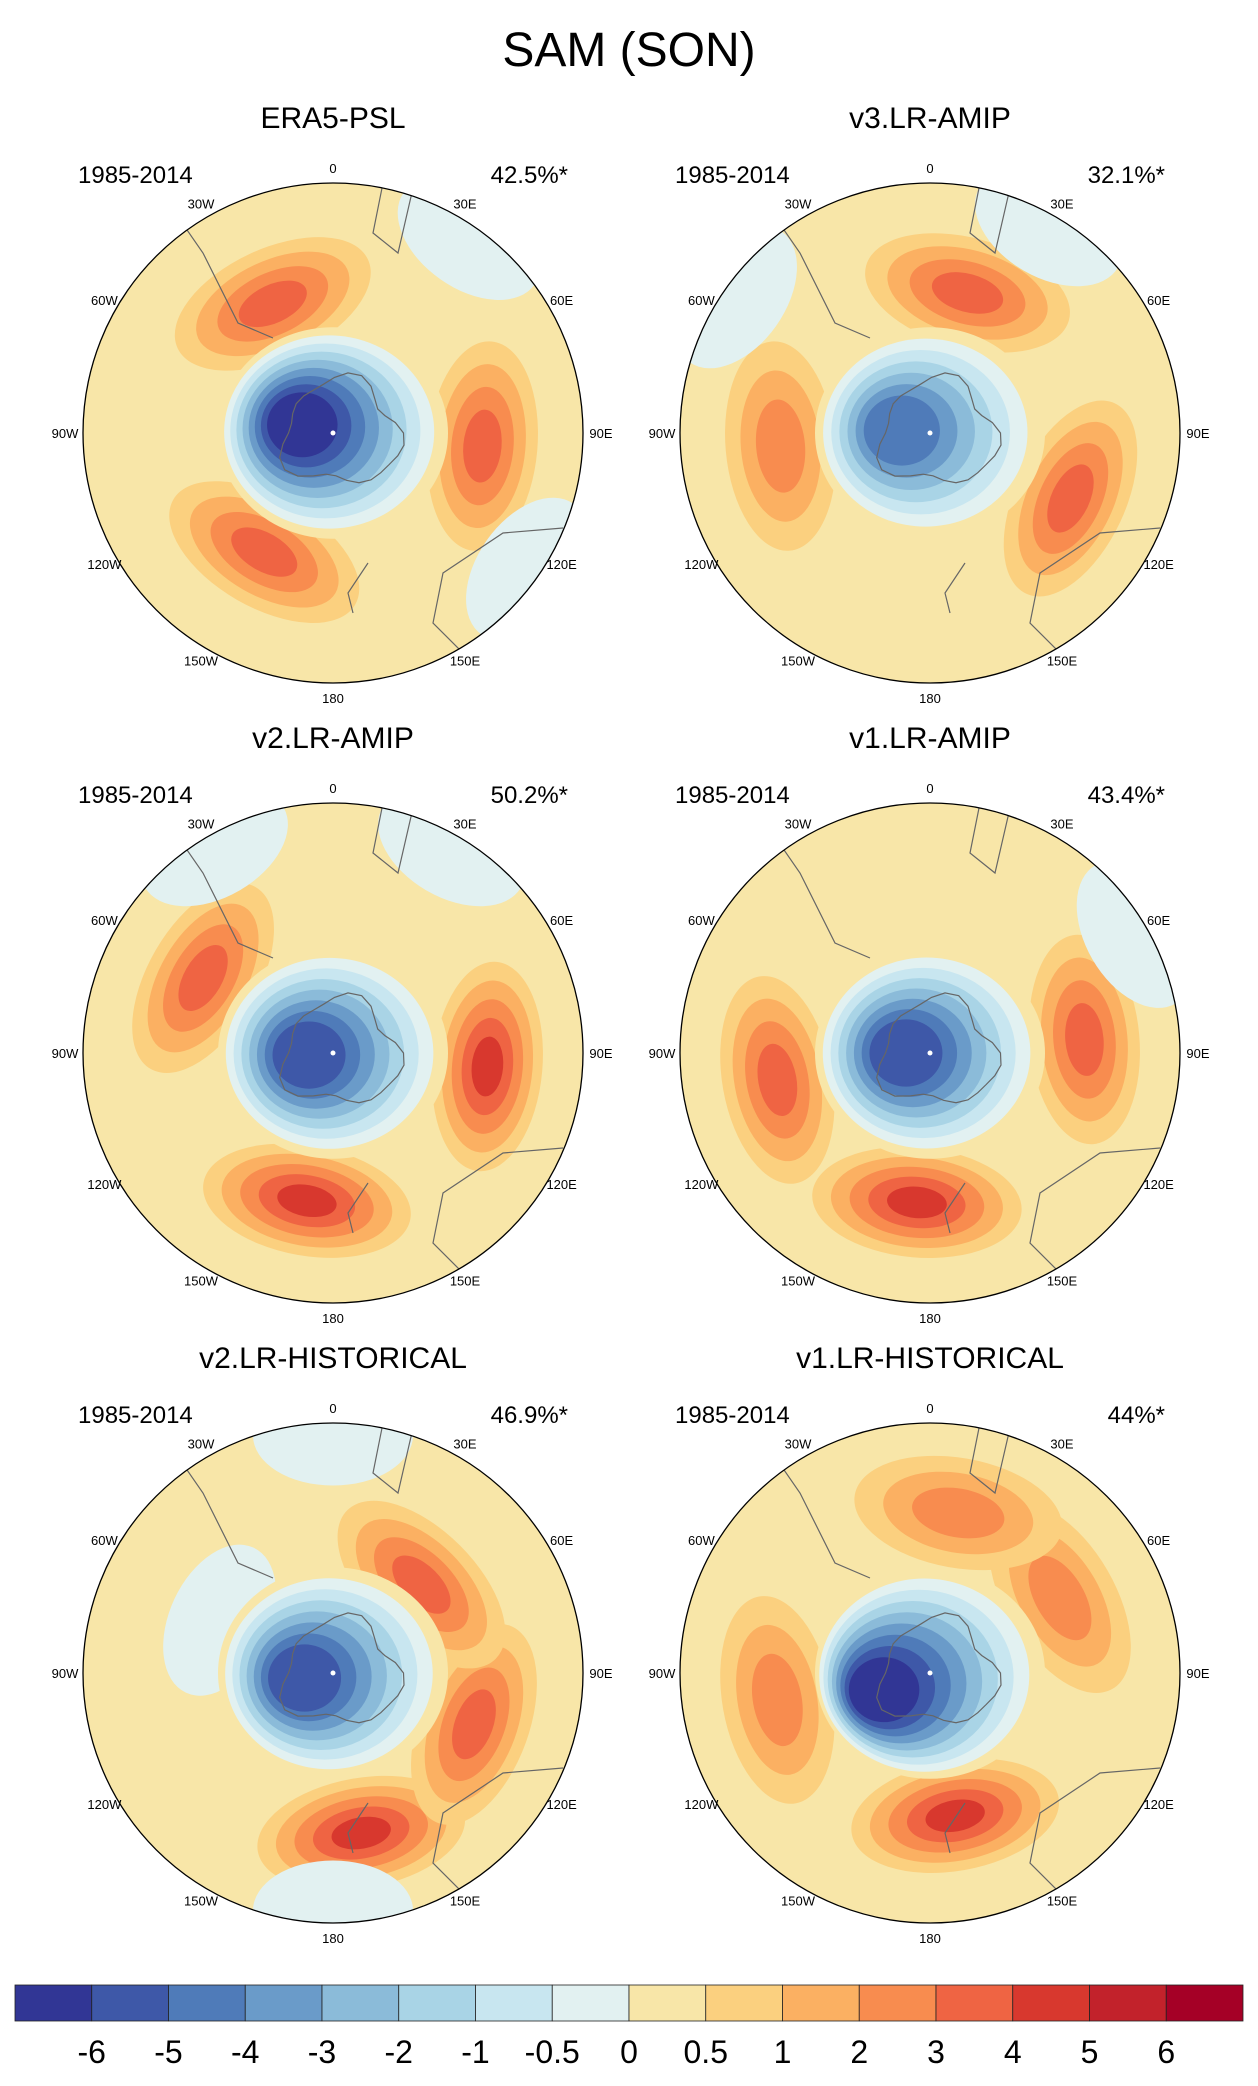 The image size is (1258, 2086). Describe the element at coordinates (629, 2052) in the screenshot. I see `colorbar-tick-label: 0` at that location.